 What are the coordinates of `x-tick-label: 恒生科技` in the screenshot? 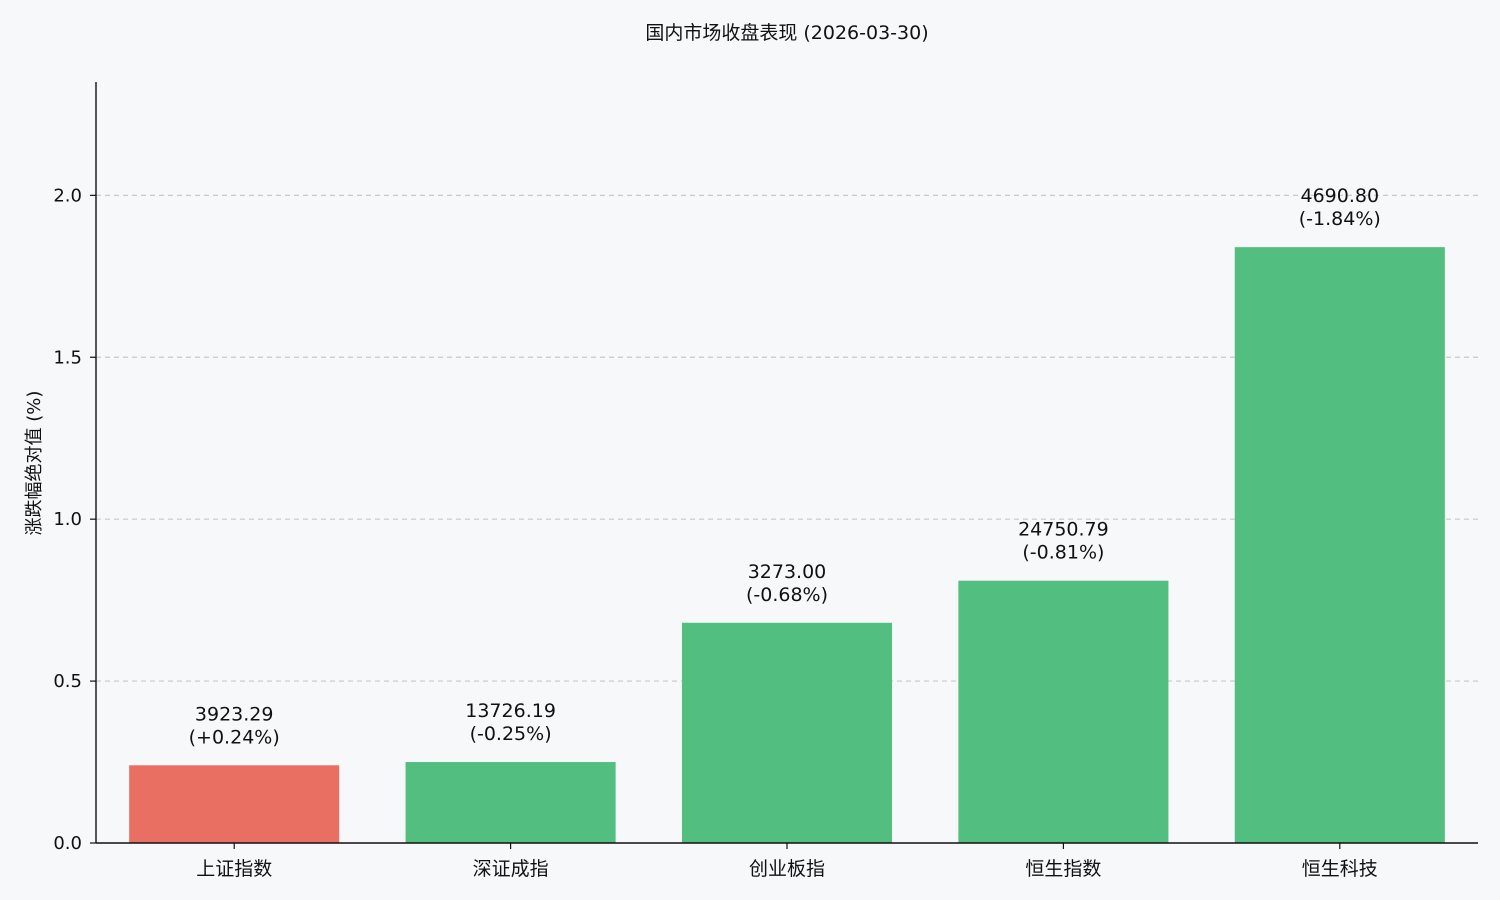 It's located at (1340, 869).